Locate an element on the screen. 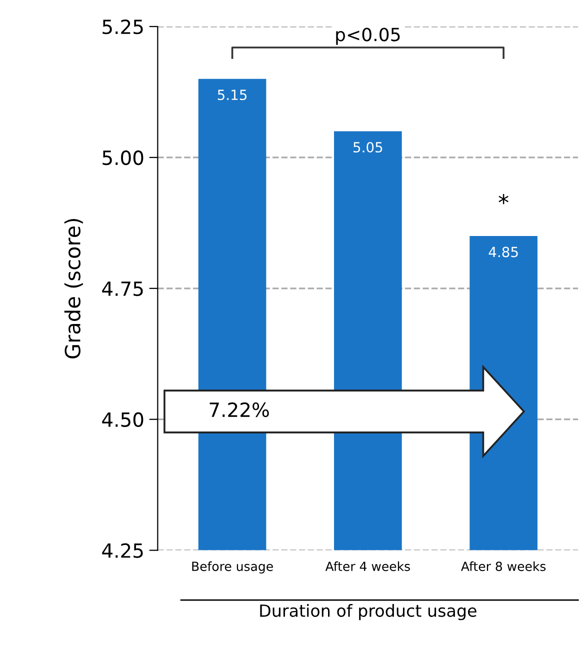 Image resolution: width=584 pixels, height=663 pixels. data-label: 5.05 is located at coordinates (368, 147).